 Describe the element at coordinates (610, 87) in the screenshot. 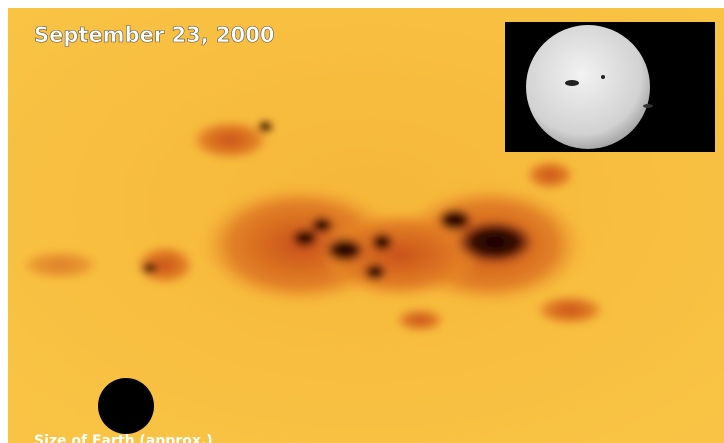

I see `full-sun-inset` at that location.